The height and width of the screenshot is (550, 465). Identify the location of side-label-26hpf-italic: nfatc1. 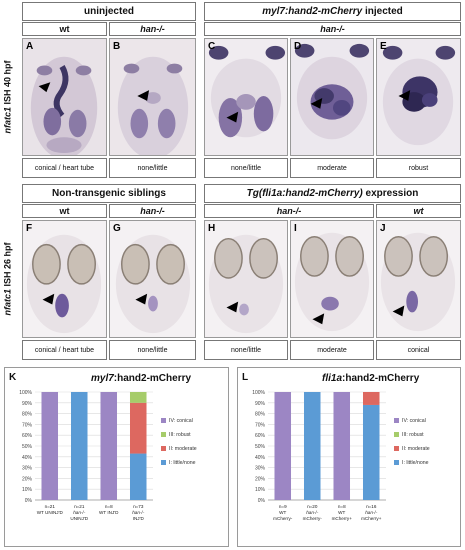
(8, 302).